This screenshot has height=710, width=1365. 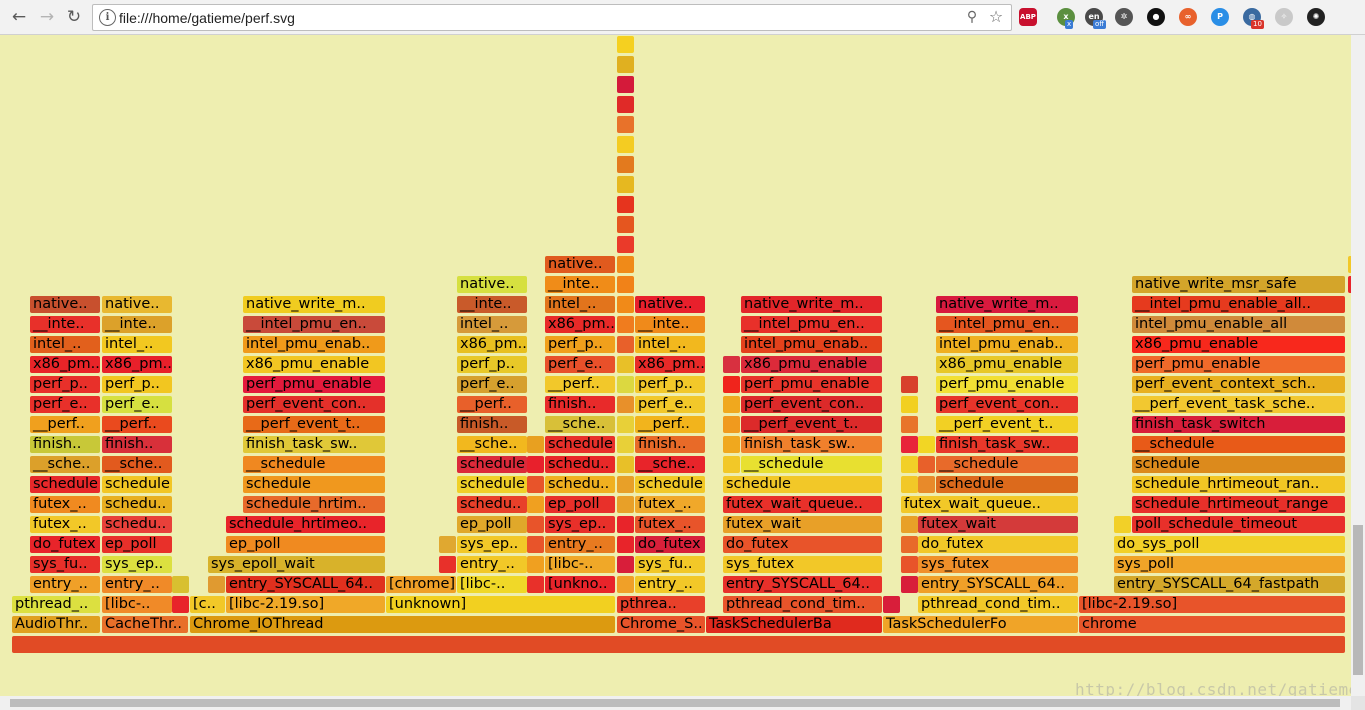 I want to click on flame-frame: do_futex, so click(x=802, y=544).